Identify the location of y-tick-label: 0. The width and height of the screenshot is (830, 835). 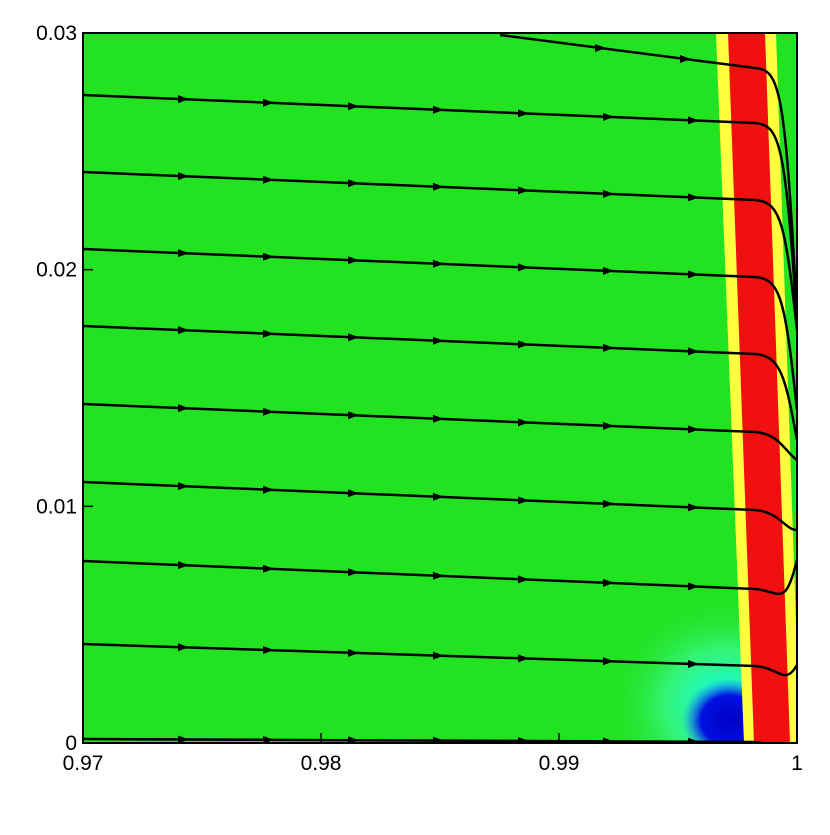
(71, 743).